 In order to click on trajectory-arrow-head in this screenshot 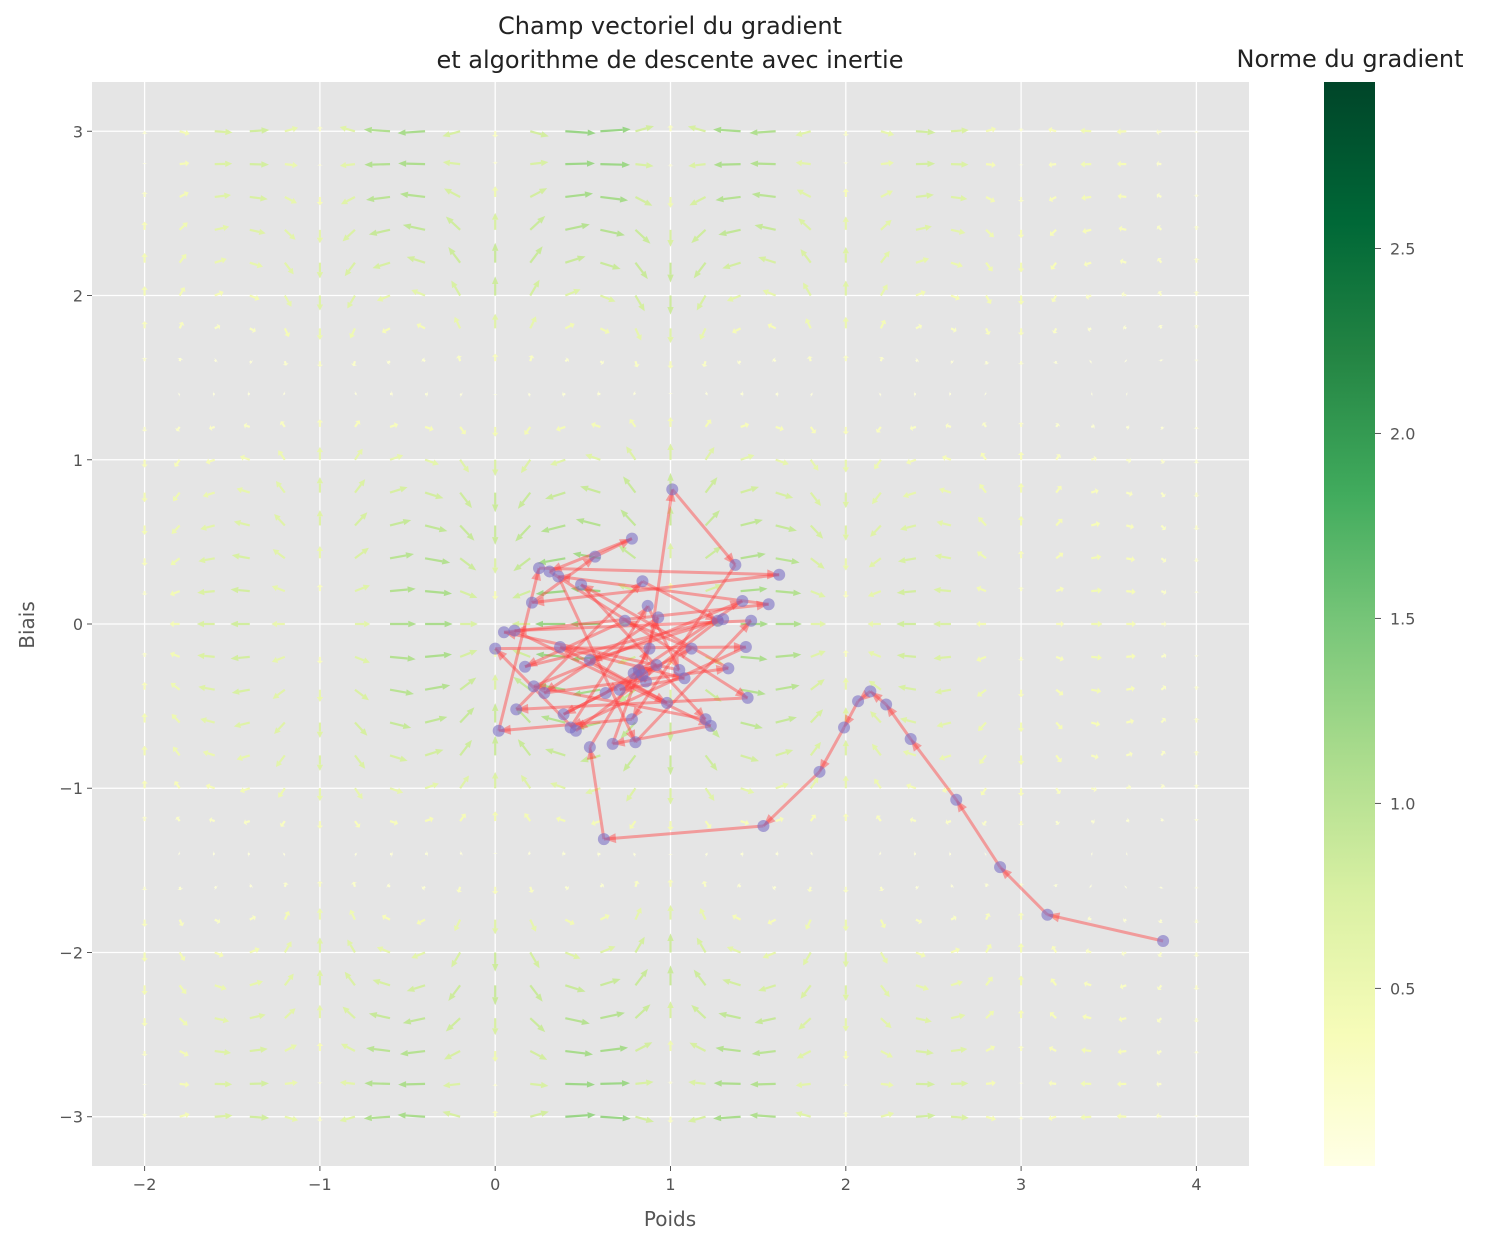, I will do `click(722, 669)`.